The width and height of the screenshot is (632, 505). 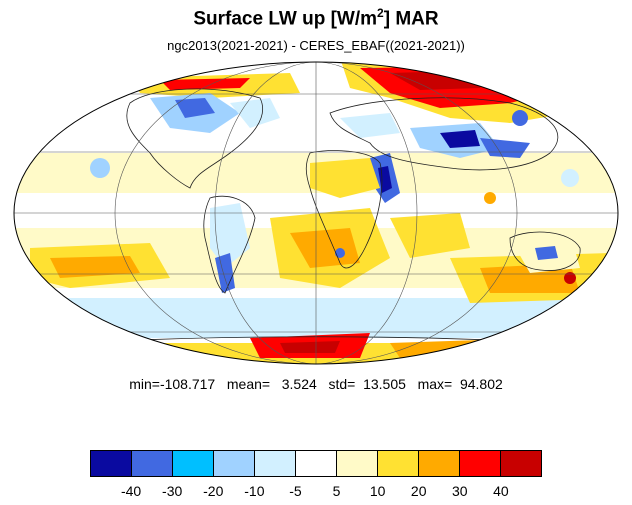 I want to click on plot-title: Surface LW up [W/m2] MAR, so click(x=316, y=18).